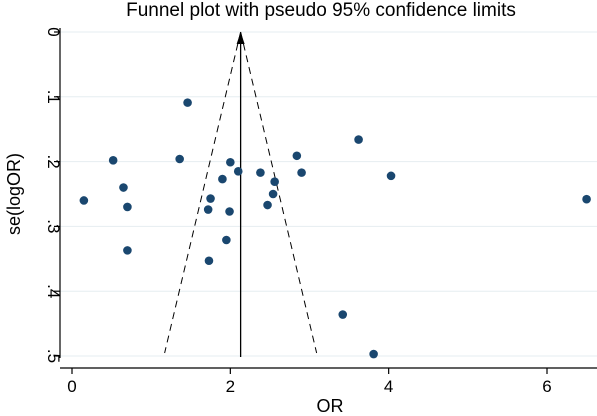 This screenshot has width=597, height=416. I want to click on y-axis-label: se(logOR), so click(14, 194).